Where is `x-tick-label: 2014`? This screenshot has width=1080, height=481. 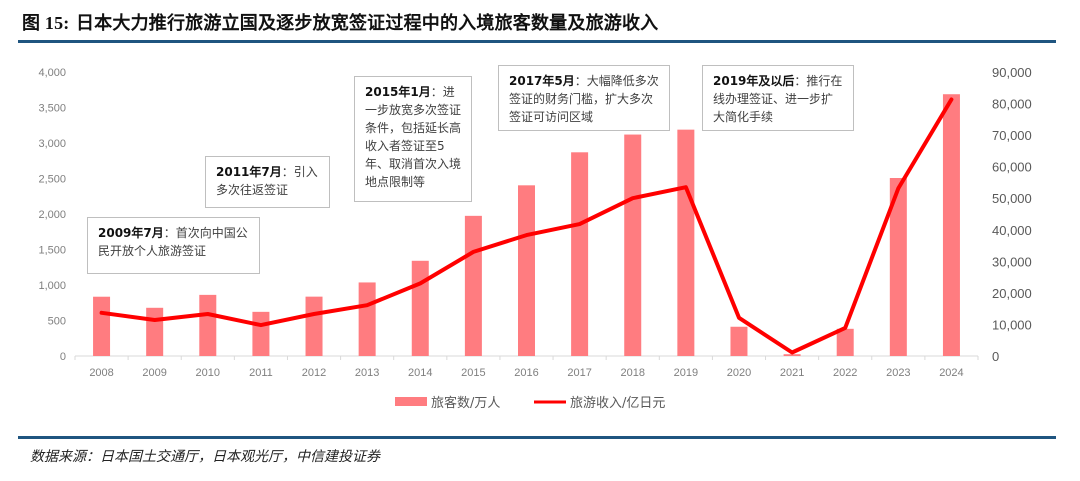 x-tick-label: 2014 is located at coordinates (420, 373).